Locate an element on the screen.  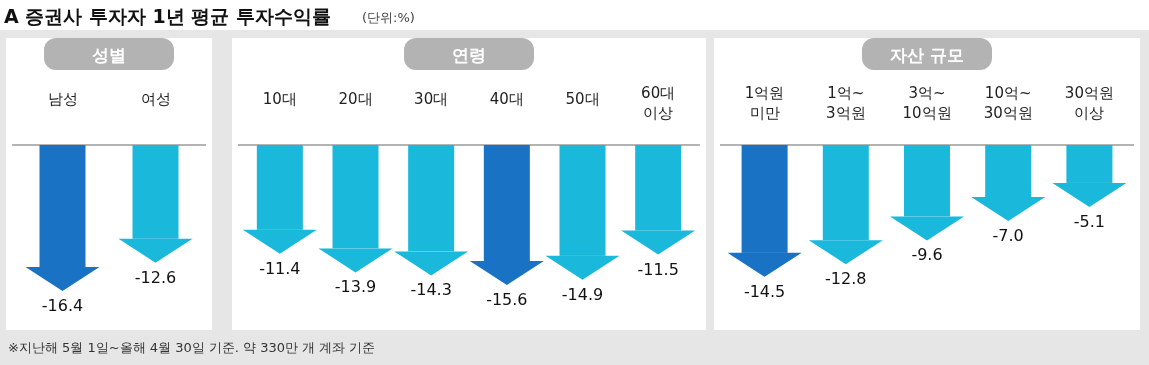
data-label: -9.6 is located at coordinates (927, 255).